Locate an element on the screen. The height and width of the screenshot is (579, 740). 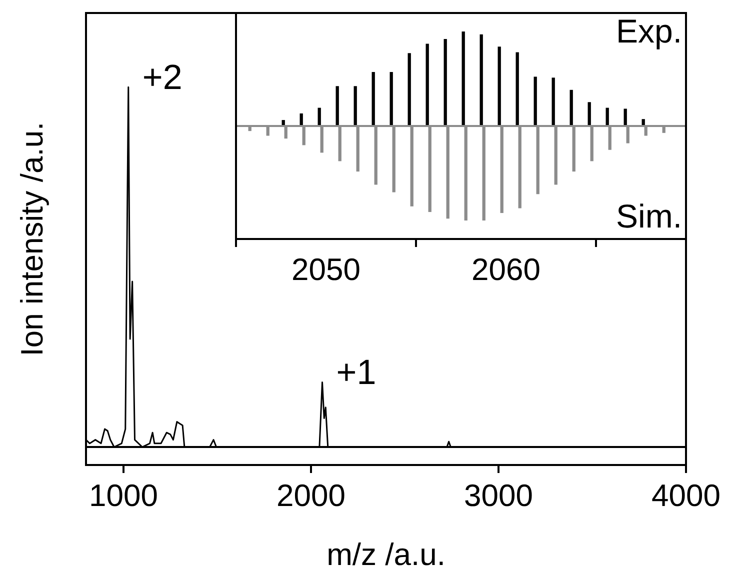
series-label: Exp. is located at coordinates (649, 31).